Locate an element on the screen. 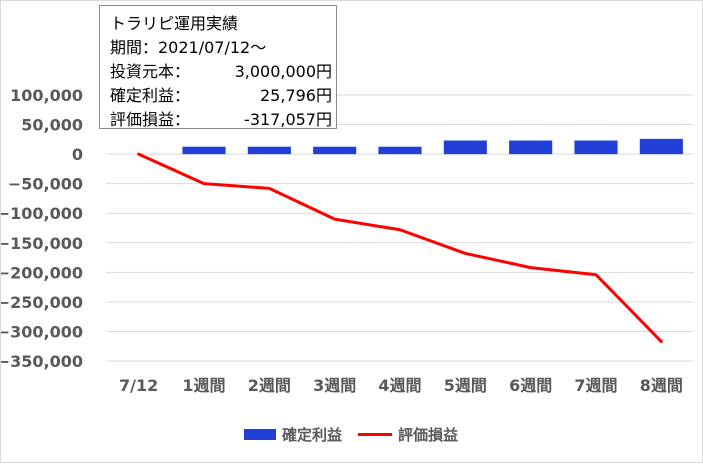  x-tick-label: 2週間 is located at coordinates (269, 385).